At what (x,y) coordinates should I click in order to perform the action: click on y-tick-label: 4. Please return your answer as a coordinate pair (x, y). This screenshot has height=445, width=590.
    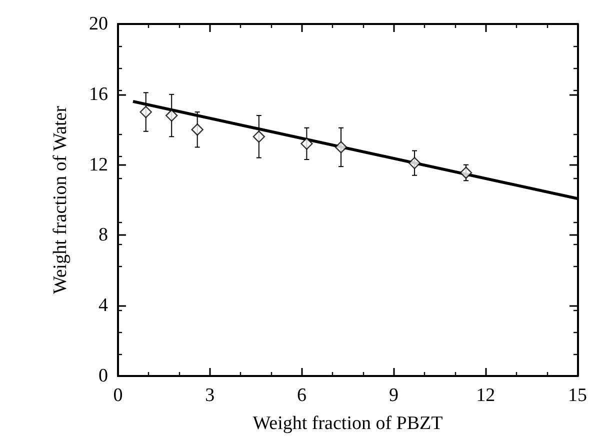
    Looking at the image, I should click on (103, 305).